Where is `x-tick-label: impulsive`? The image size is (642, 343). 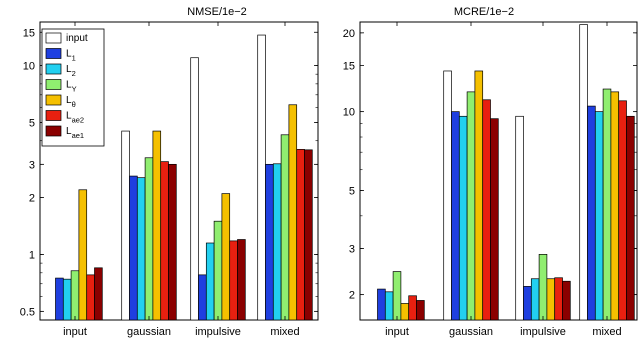 x-tick-label: impulsive is located at coordinates (218, 332).